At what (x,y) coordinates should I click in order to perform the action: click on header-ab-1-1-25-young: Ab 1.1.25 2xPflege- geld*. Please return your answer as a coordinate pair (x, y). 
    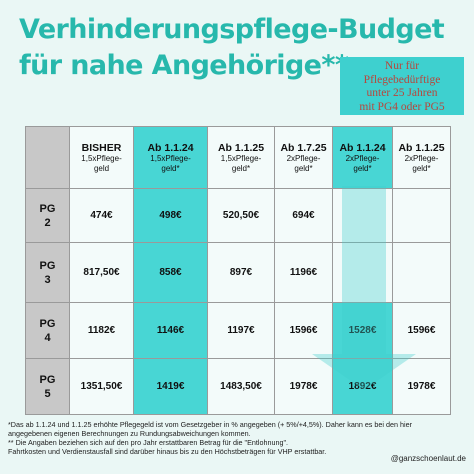
    Looking at the image, I should click on (421, 157).